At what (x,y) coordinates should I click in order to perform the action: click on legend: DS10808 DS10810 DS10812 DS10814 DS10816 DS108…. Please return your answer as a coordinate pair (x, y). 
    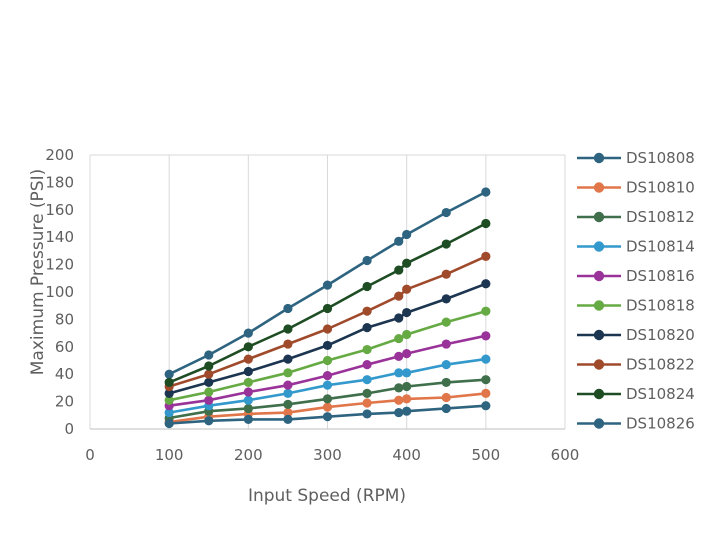
    Looking at the image, I should click on (636, 291).